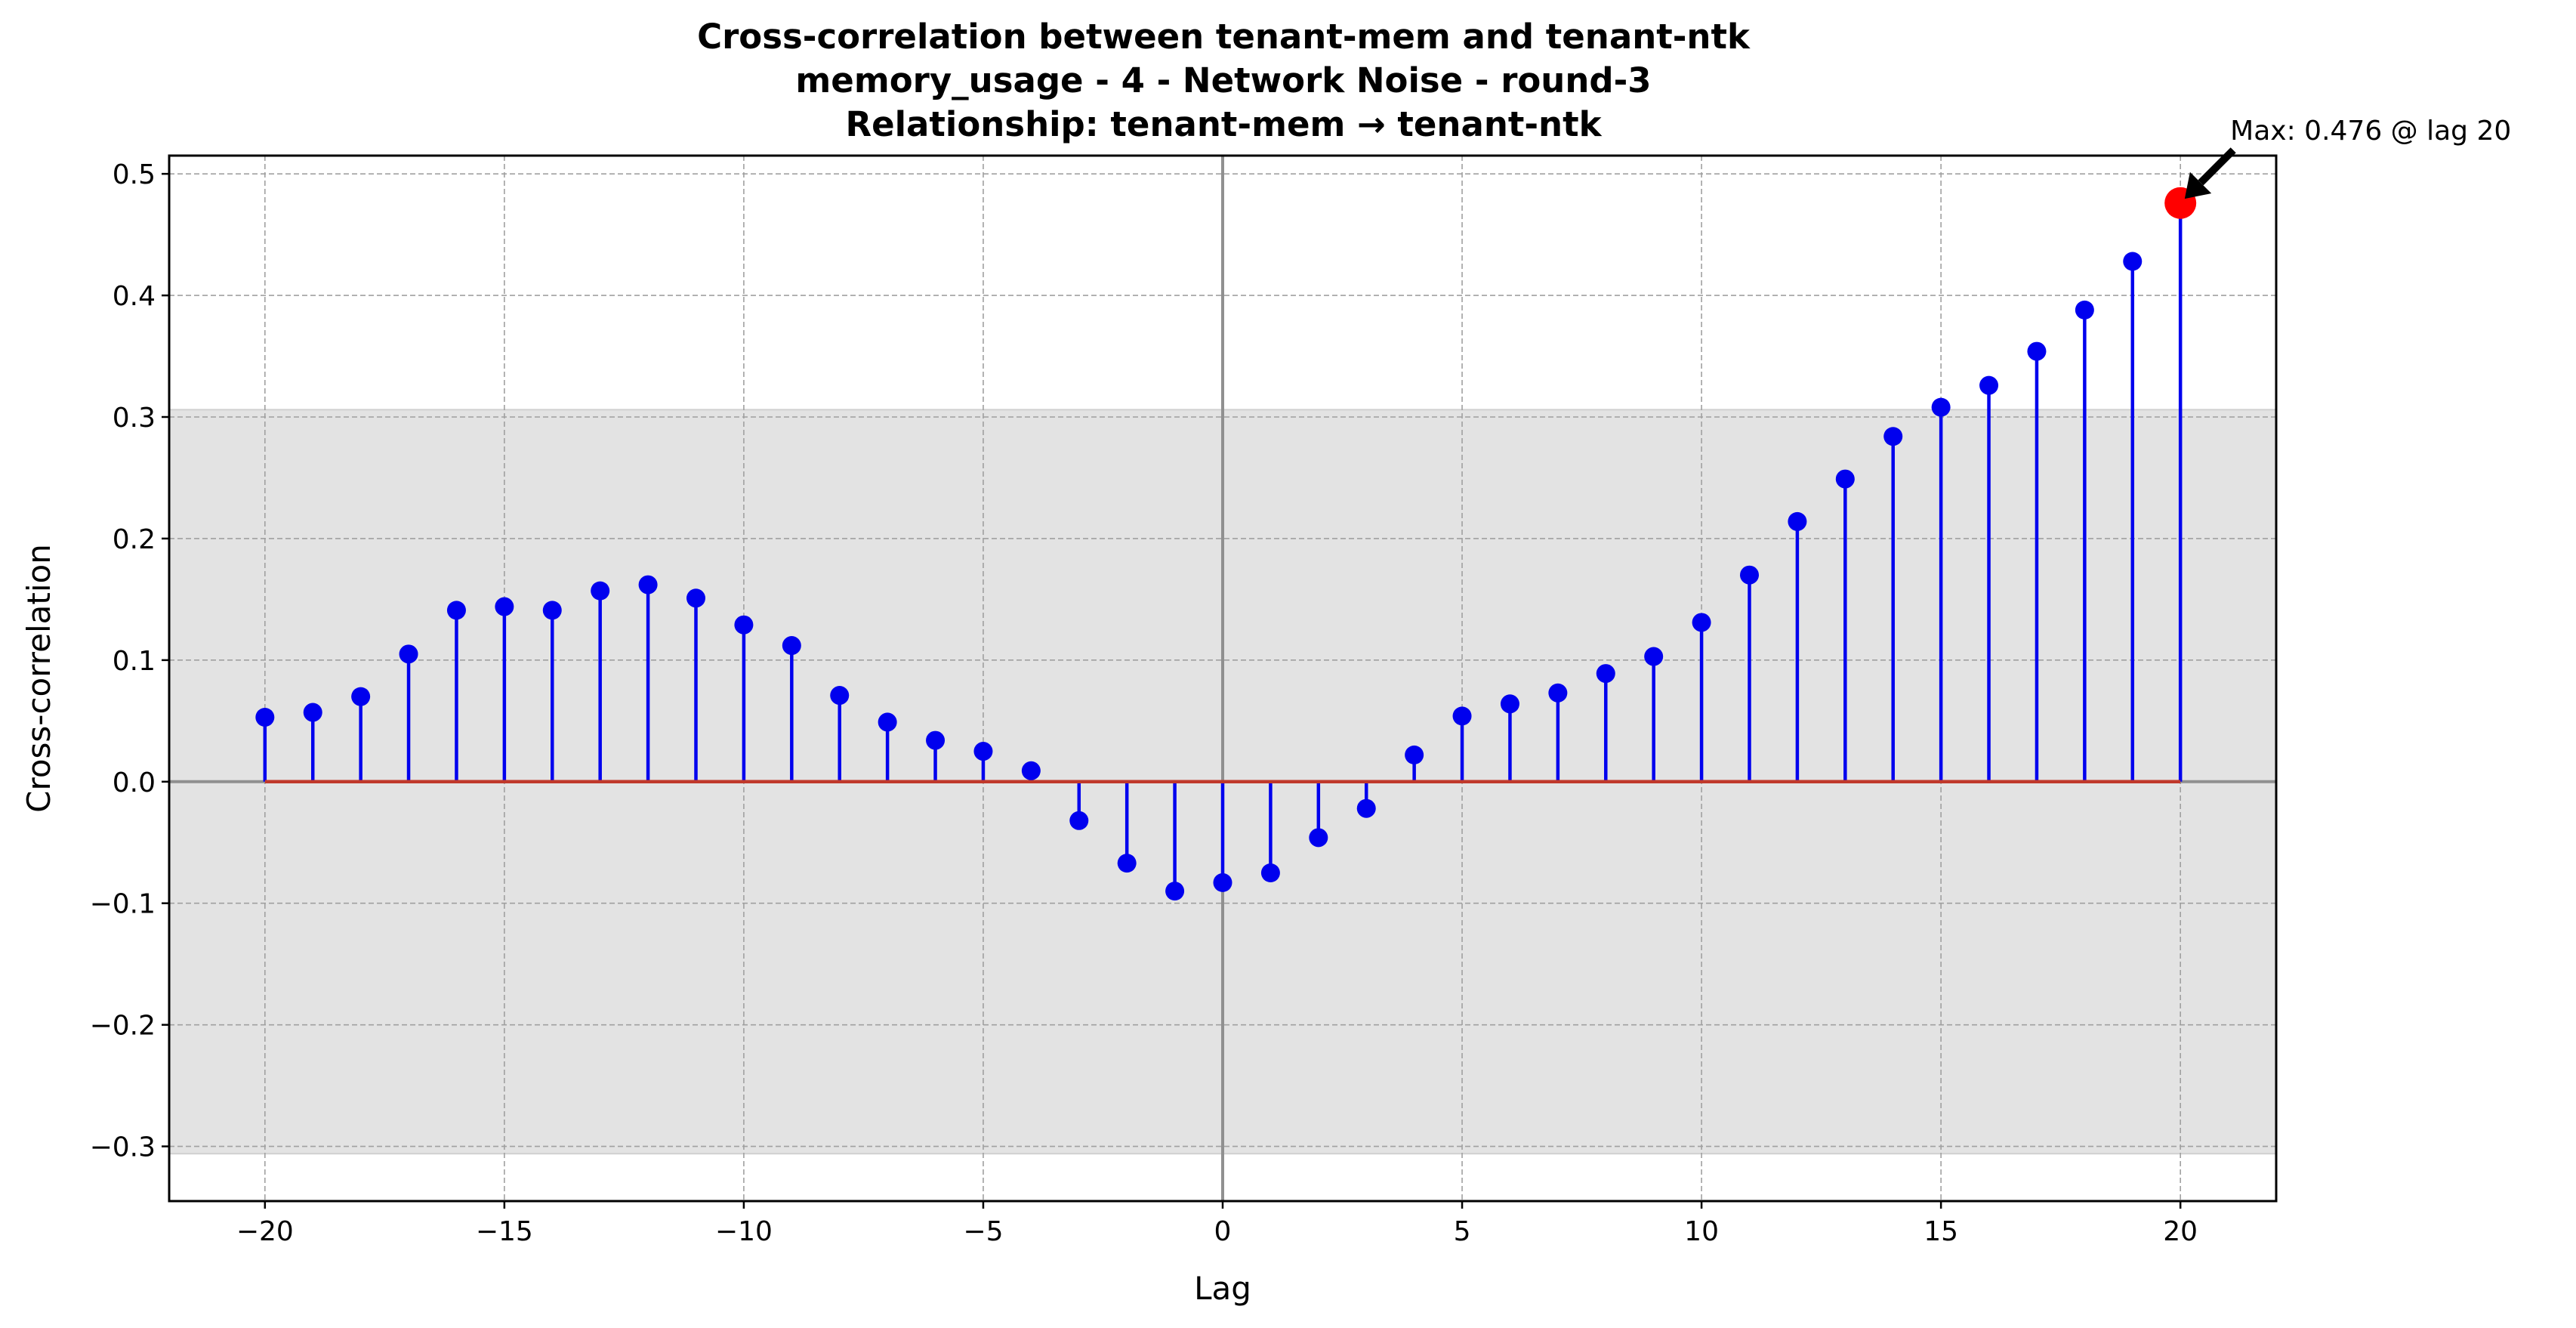  I want to click on annotation-layer: Max: 0.476 @ lag 20, so click(2347, 157).